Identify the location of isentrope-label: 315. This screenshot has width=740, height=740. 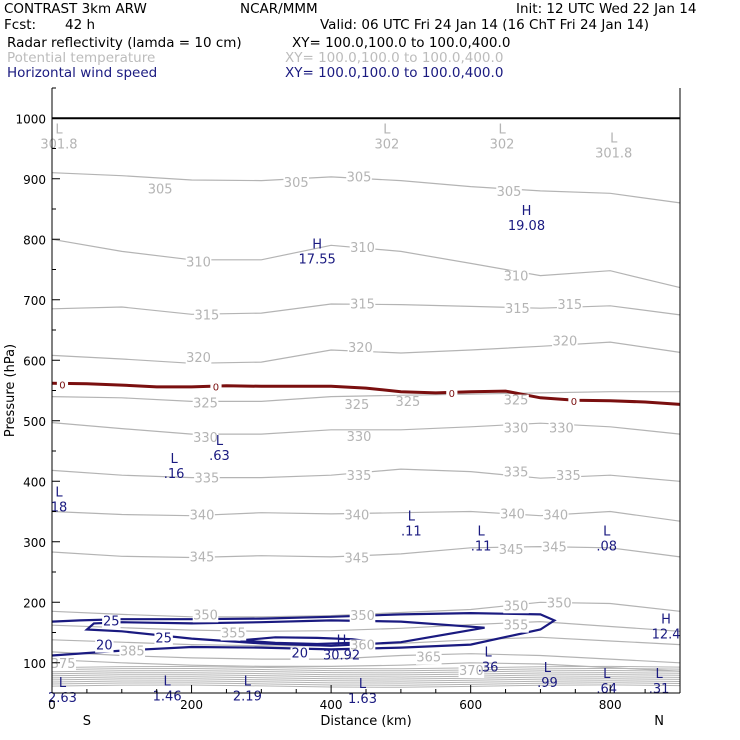
(362, 304).